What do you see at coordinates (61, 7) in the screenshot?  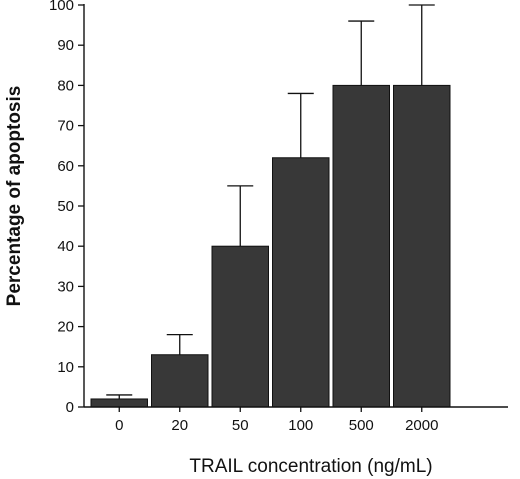 I see `y-tick-label-100: 100` at bounding box center [61, 7].